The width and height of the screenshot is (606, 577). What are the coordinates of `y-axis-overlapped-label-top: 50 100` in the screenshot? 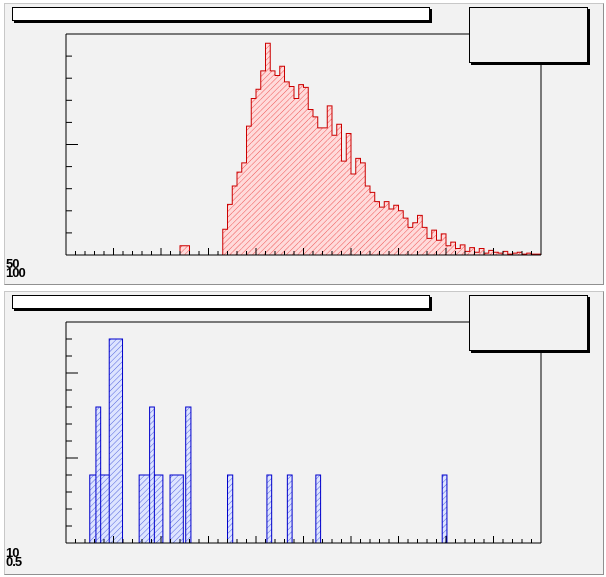 It's located at (16, 268).